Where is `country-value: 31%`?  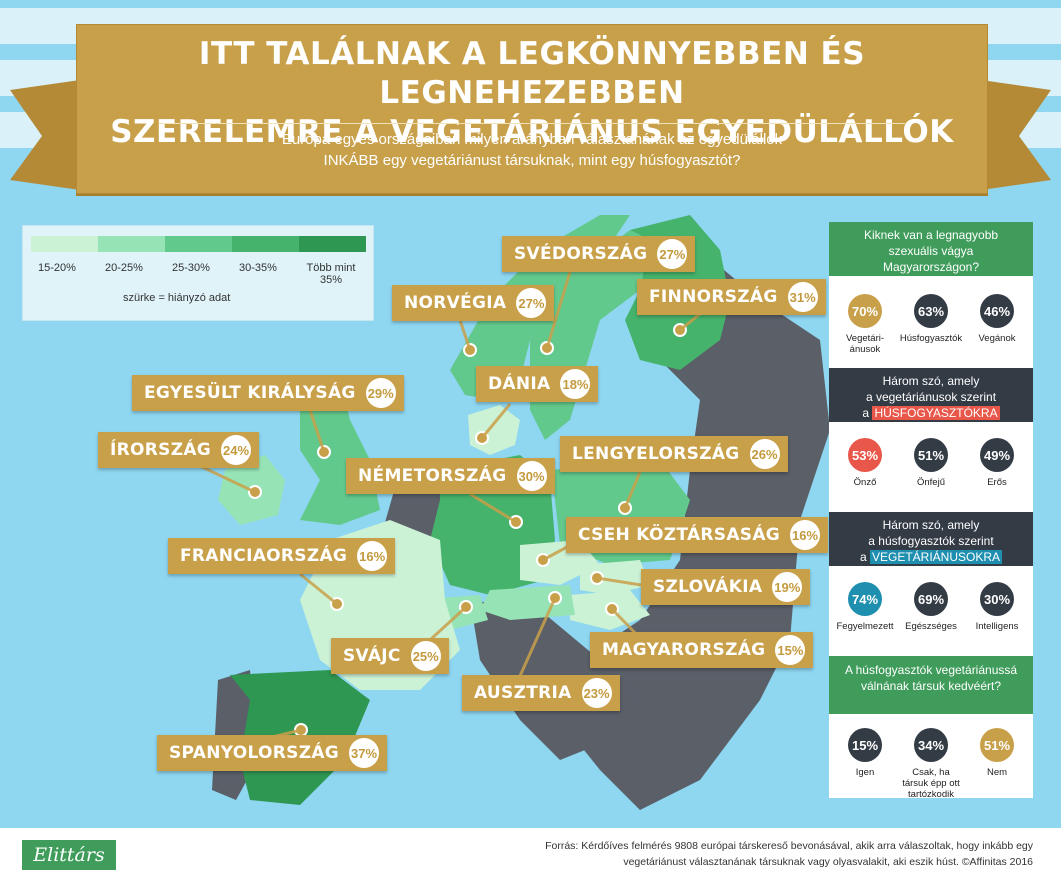
country-value: 31% is located at coordinates (802, 297).